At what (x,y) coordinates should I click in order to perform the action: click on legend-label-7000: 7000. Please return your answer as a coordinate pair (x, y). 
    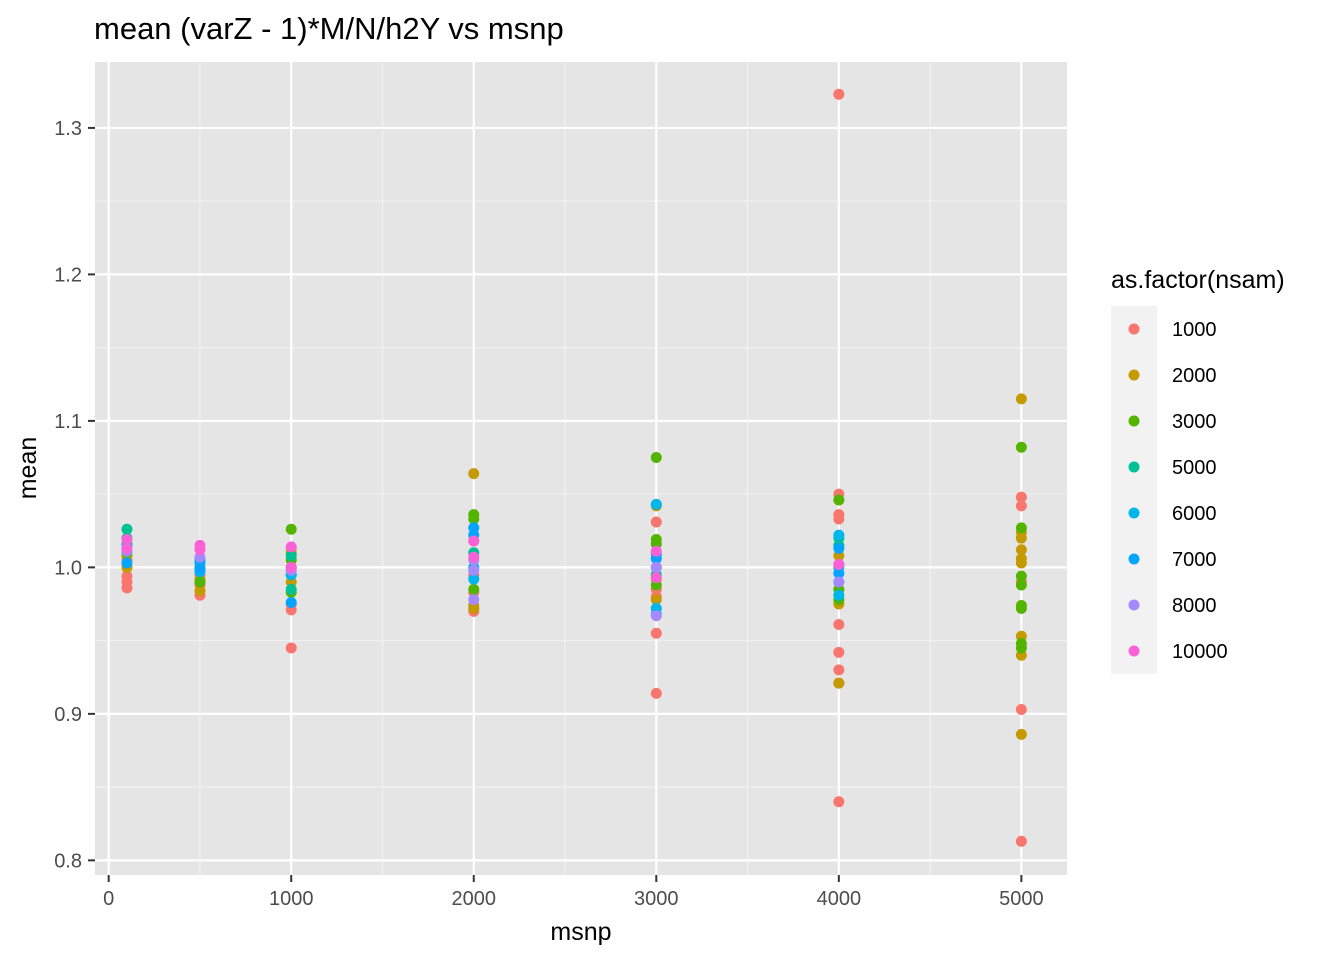
    Looking at the image, I should click on (1194, 560).